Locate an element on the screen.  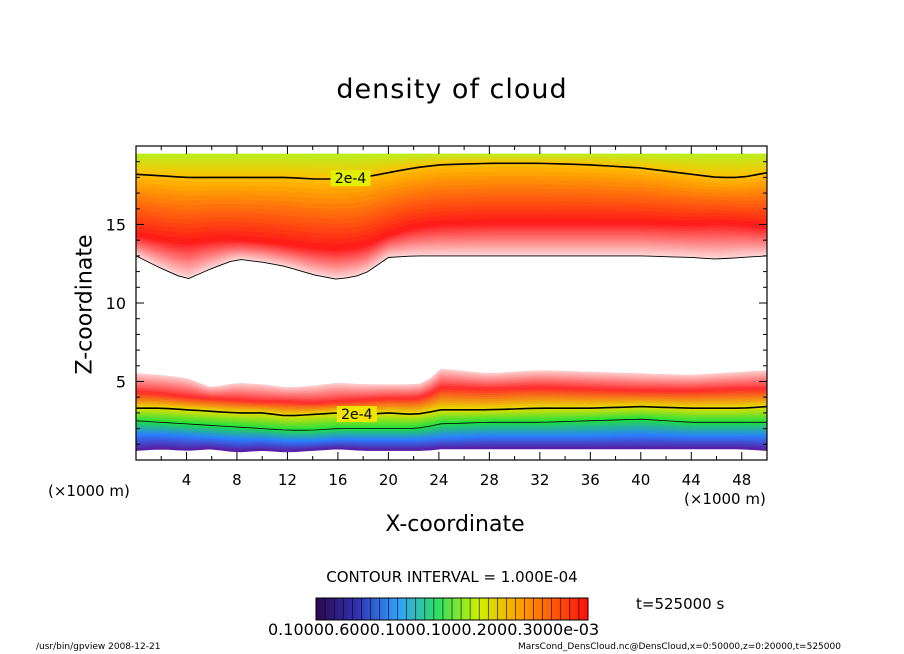
contour-interval-label: CONTOUR INTERVAL = 1.000E-04 is located at coordinates (452, 577).